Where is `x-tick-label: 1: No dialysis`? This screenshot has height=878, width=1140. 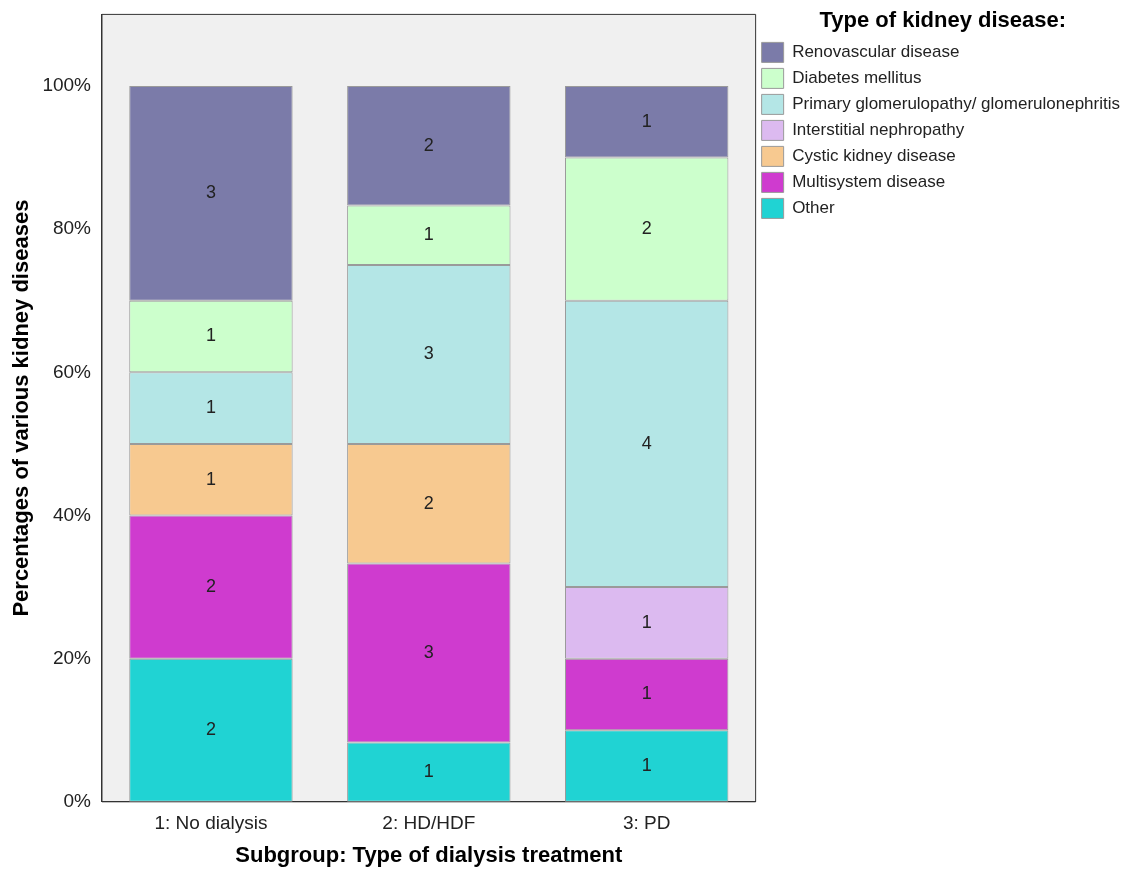
x-tick-label: 1: No dialysis is located at coordinates (211, 823).